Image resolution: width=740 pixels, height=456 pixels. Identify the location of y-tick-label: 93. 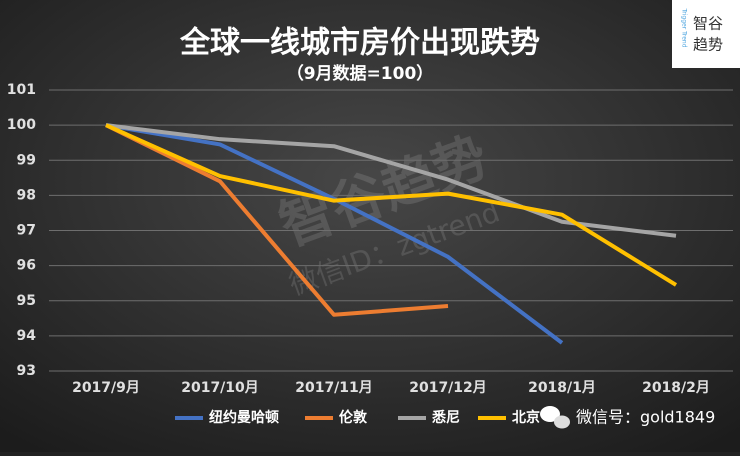
(26, 371).